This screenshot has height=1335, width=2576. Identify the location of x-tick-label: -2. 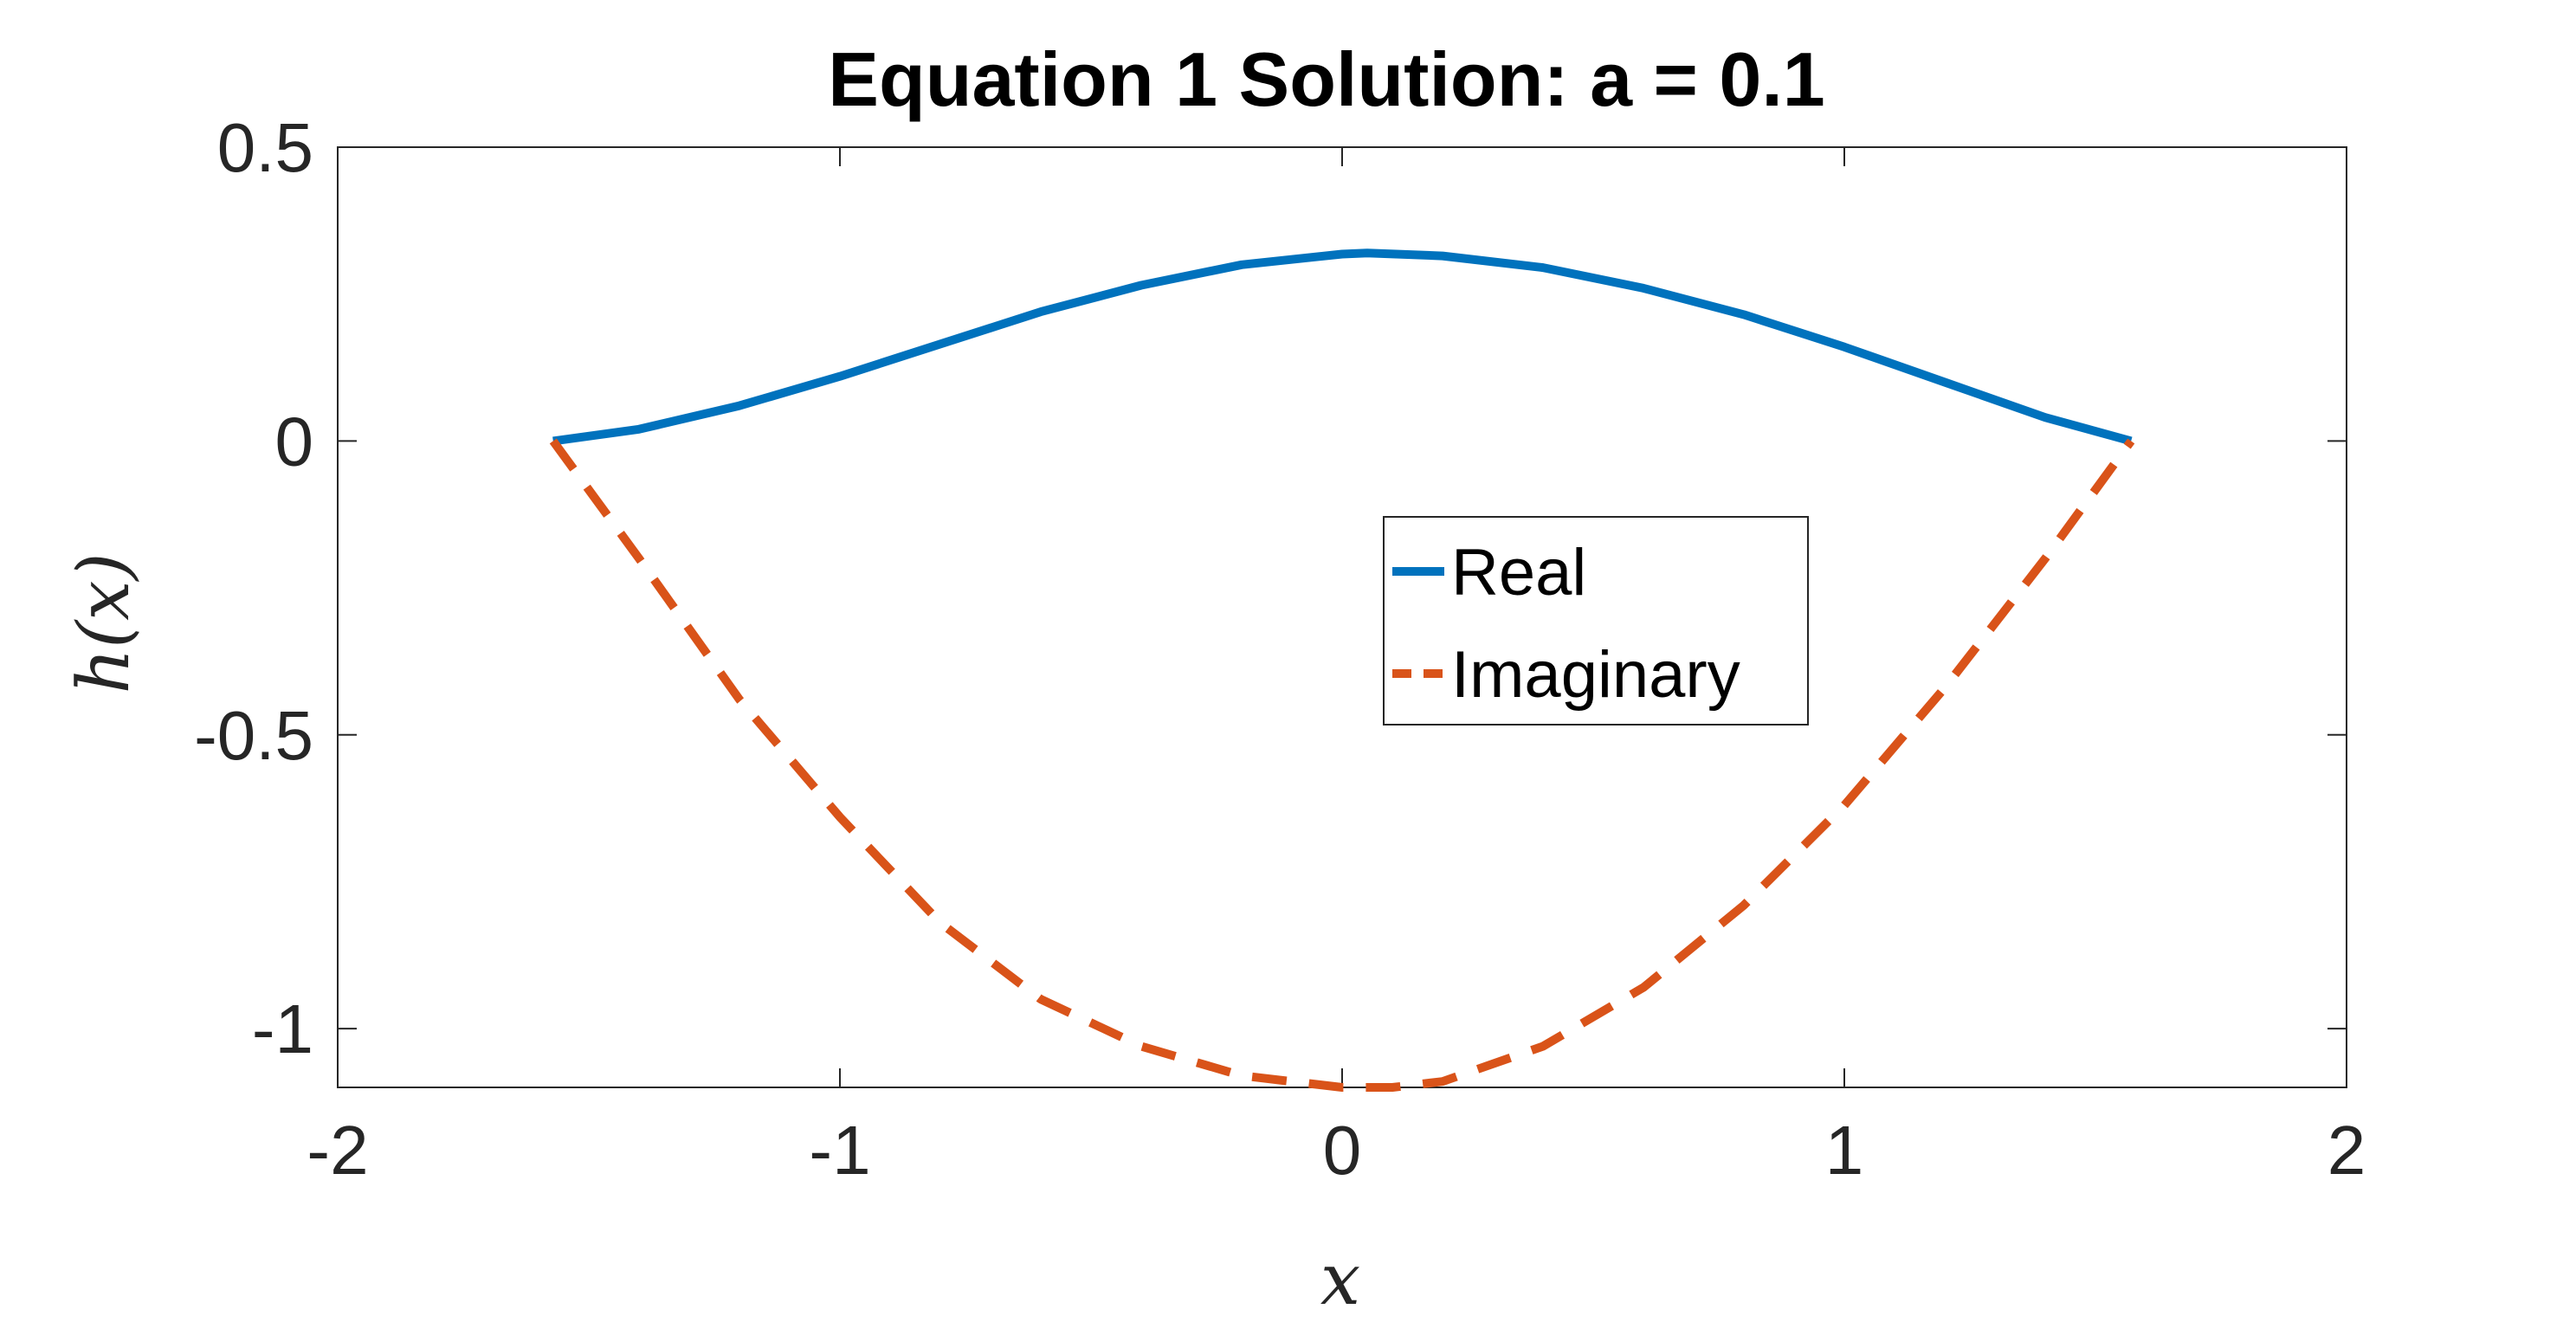
(337, 1150).